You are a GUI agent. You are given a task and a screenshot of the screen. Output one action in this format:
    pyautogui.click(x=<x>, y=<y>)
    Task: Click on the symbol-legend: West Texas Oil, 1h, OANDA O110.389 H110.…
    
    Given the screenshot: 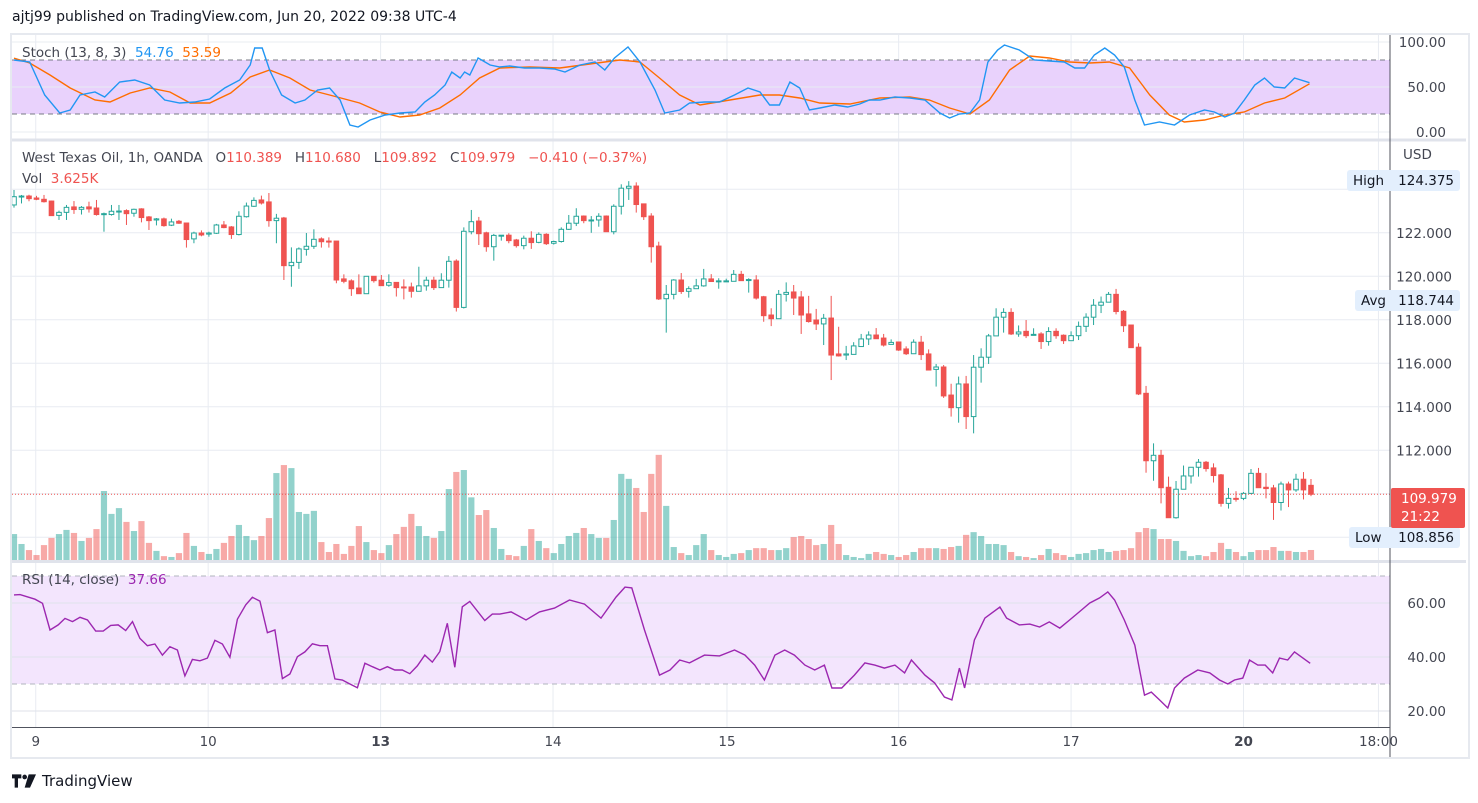 What is the action you would take?
    pyautogui.click(x=334, y=158)
    